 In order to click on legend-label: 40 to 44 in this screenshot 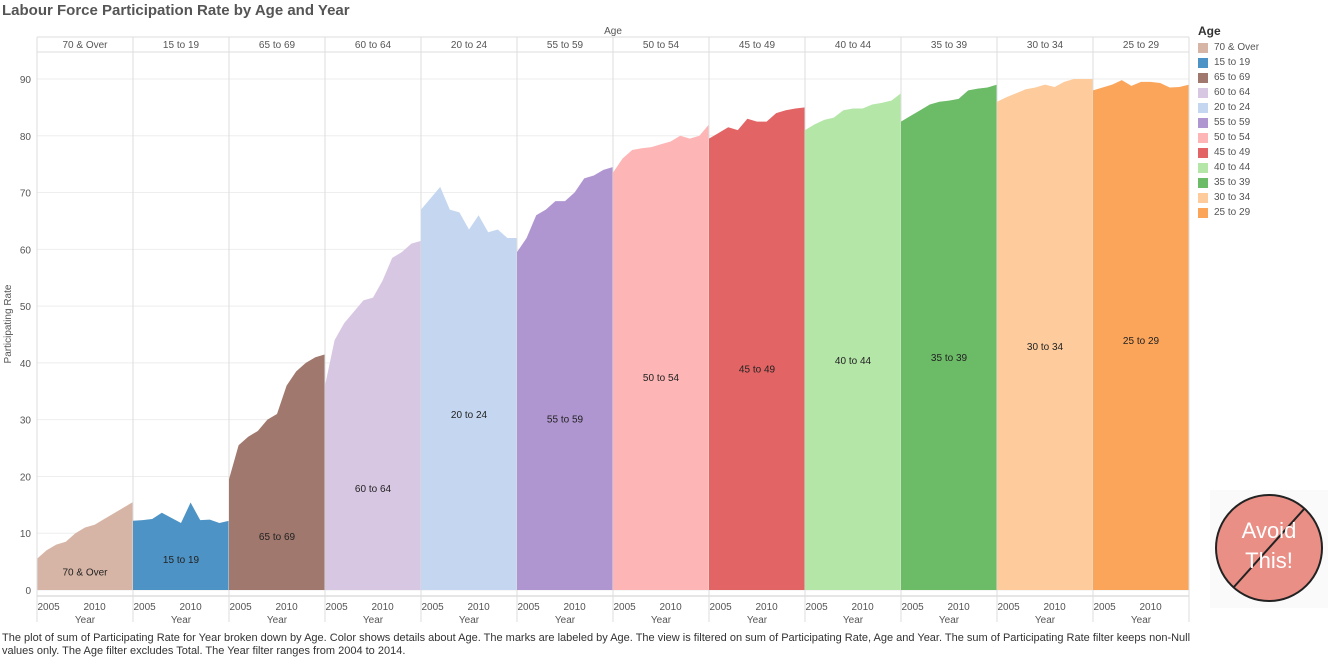, I will do `click(1232, 167)`.